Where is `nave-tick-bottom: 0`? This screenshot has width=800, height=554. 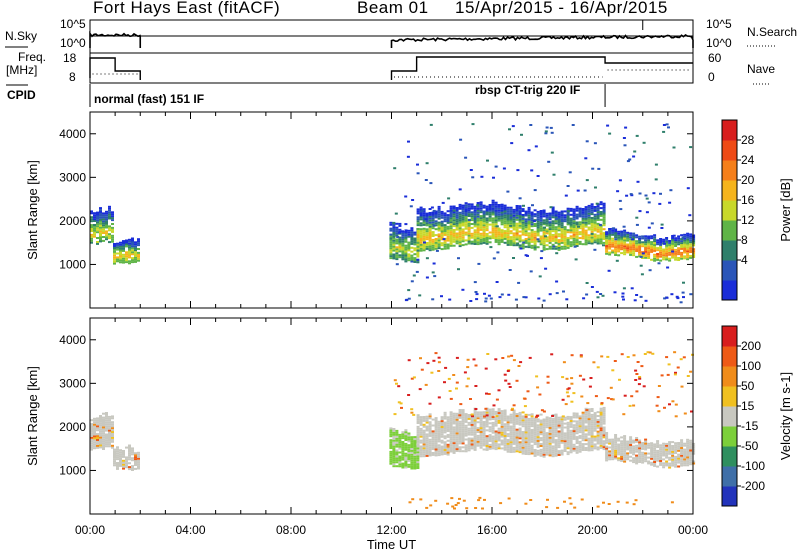
nave-tick-bottom: 0 is located at coordinates (711, 77).